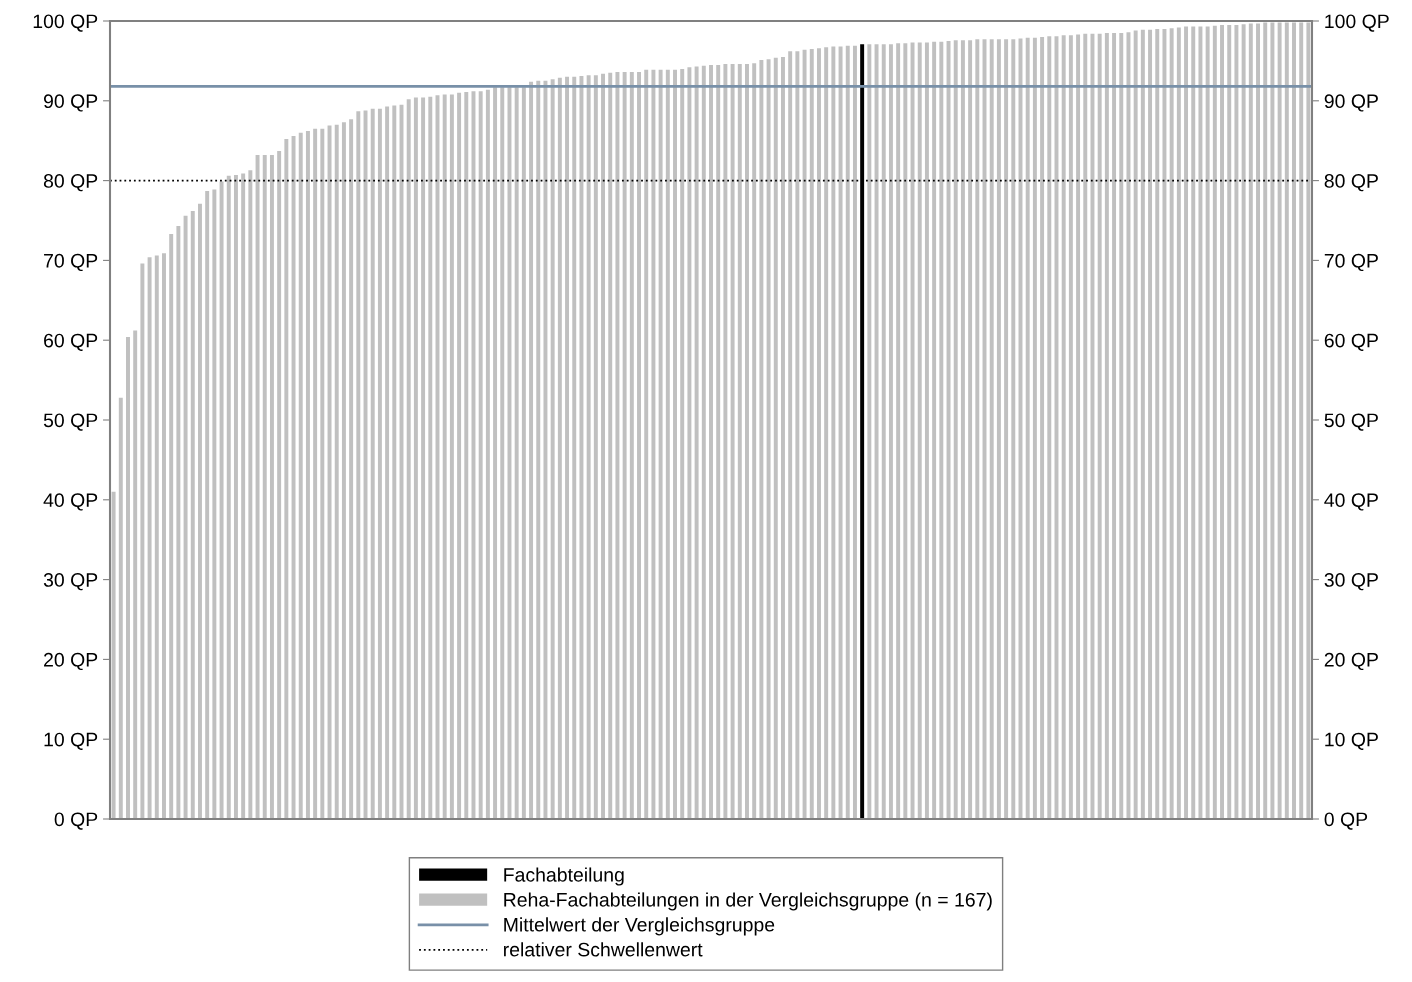 The width and height of the screenshot is (1412, 982). What do you see at coordinates (76, 821) in the screenshot?
I see `y-tick-label: 0 QP` at bounding box center [76, 821].